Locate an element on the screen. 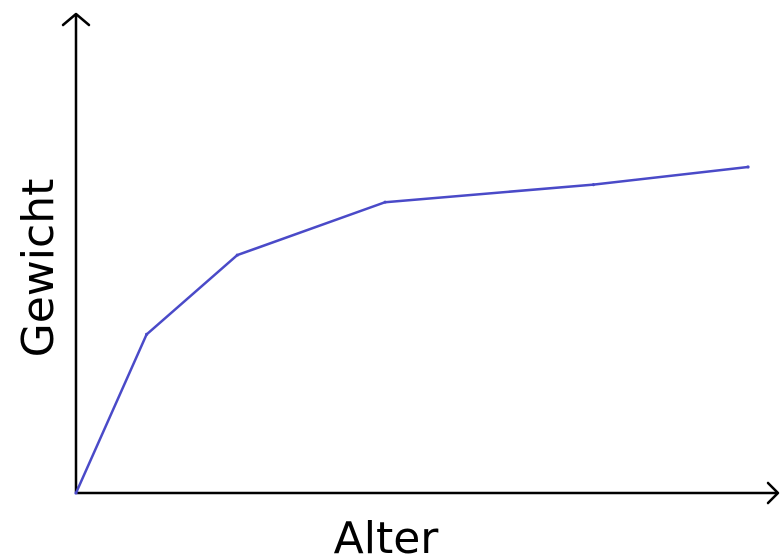 The width and height of the screenshot is (784, 558). y-axis-label: Gewicht is located at coordinates (38, 268).